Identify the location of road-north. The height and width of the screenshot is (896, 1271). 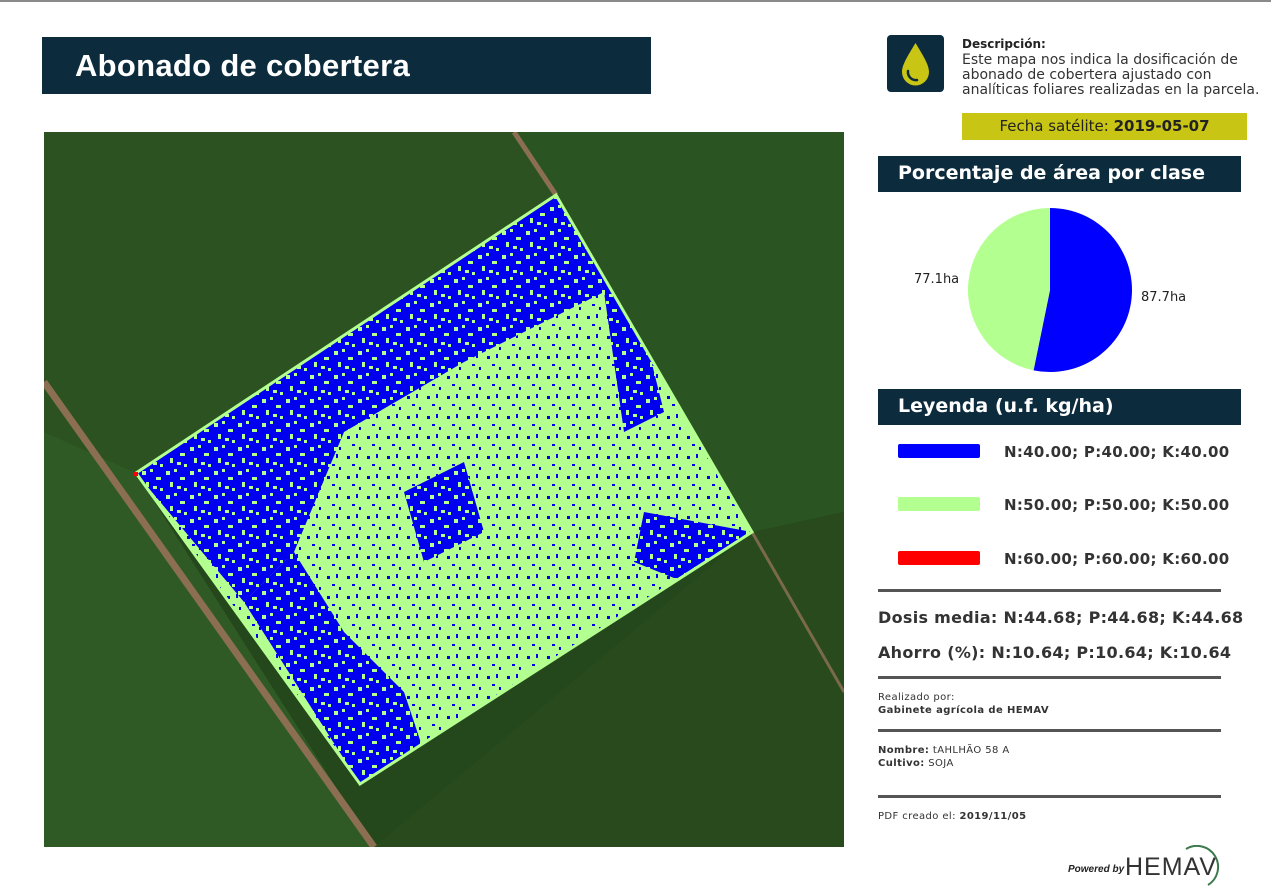
(535, 164).